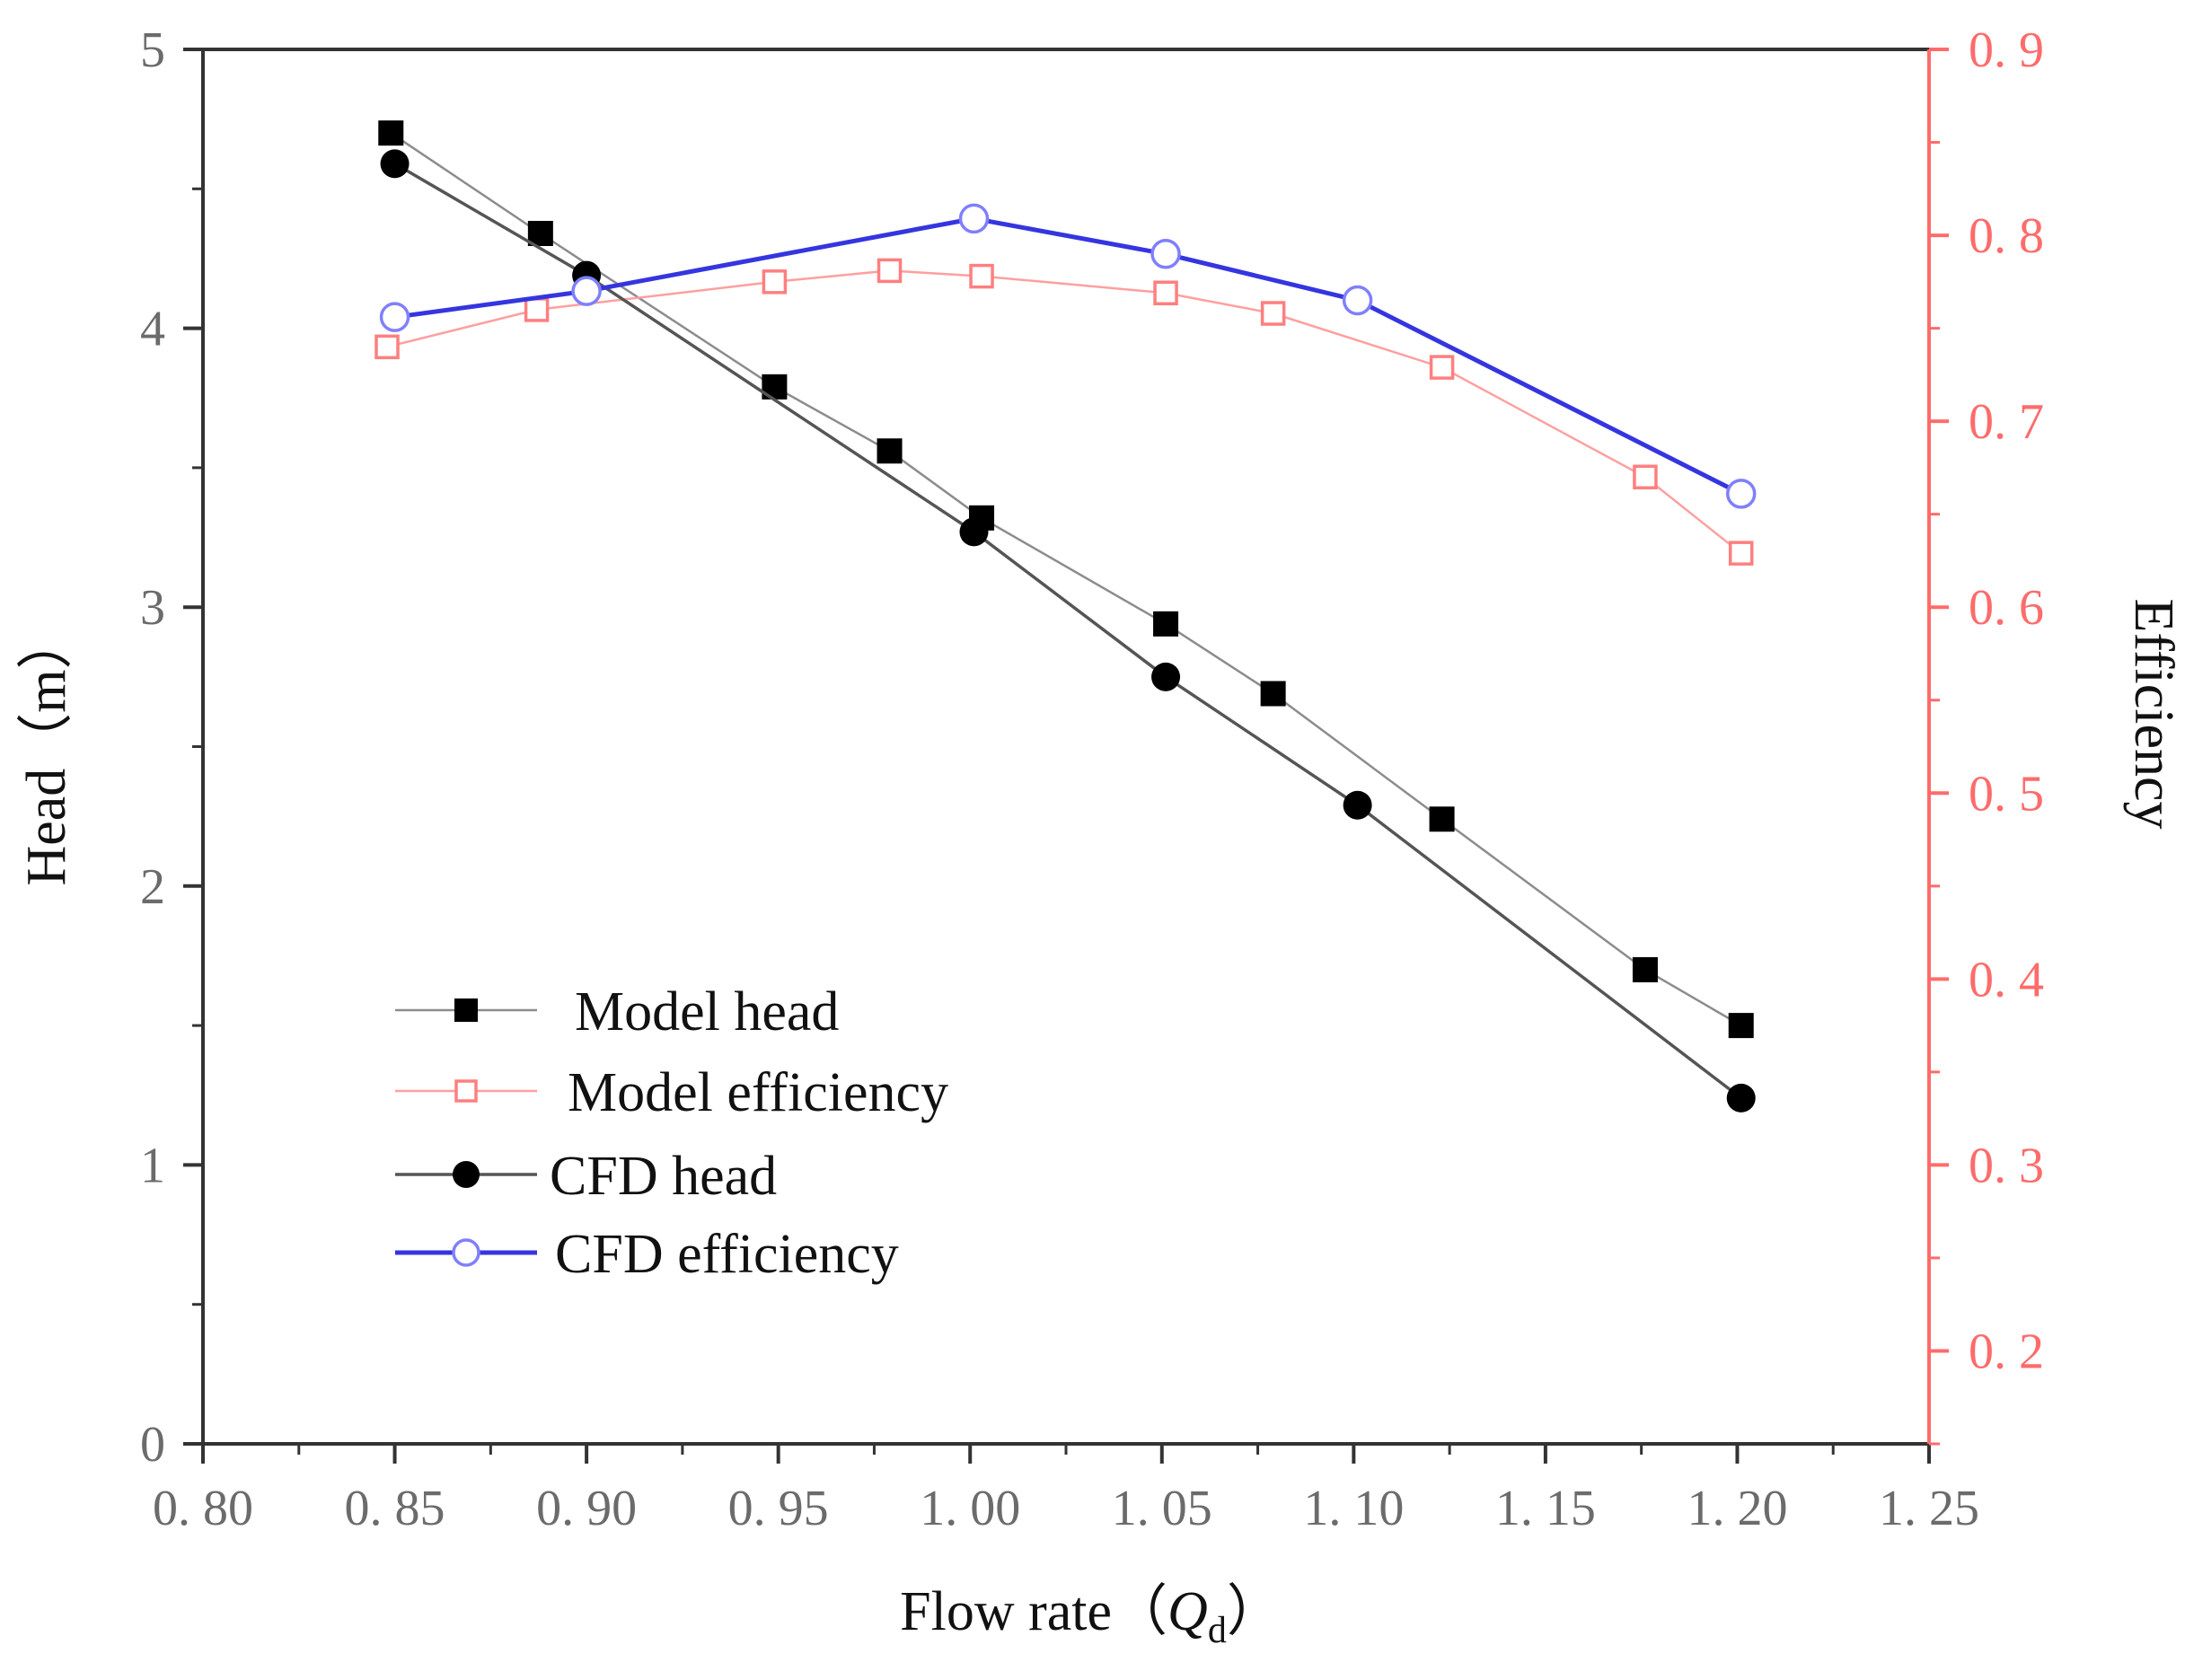  Describe the element at coordinates (2006, 608) in the screenshot. I see `y-tick-label-right: 0. 6` at that location.